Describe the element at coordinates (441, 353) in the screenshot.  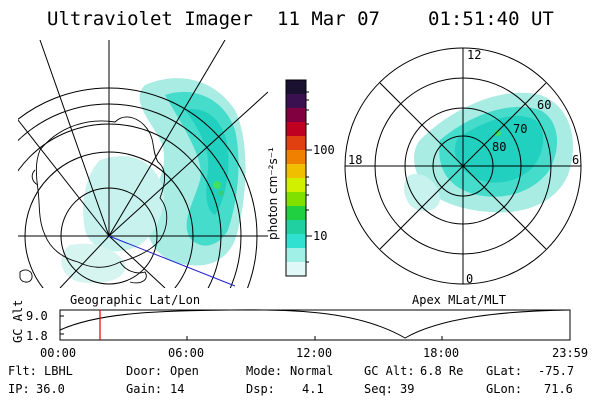
I see `altitude-xtick-1800: 18:00` at that location.